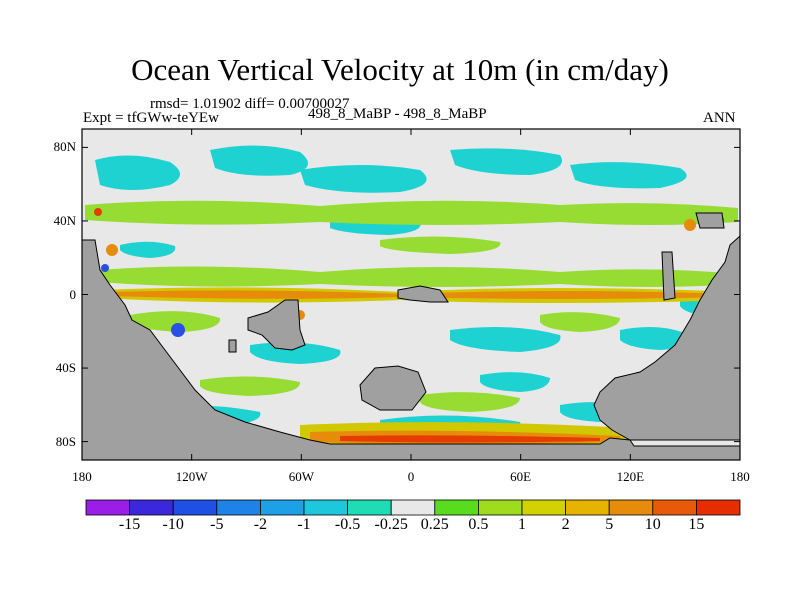  What do you see at coordinates (260, 524) in the screenshot?
I see `colorbar-label: -2` at bounding box center [260, 524].